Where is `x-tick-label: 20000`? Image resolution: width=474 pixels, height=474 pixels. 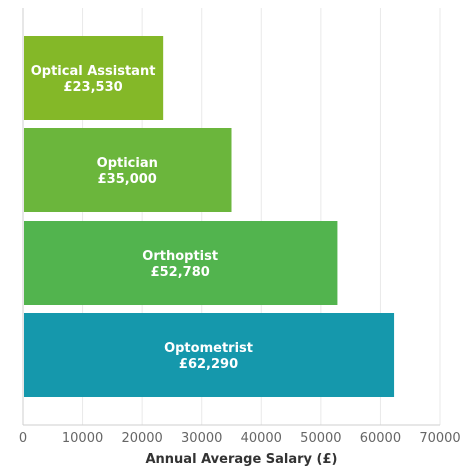 x-tick-label: 20000 is located at coordinates (141, 438).